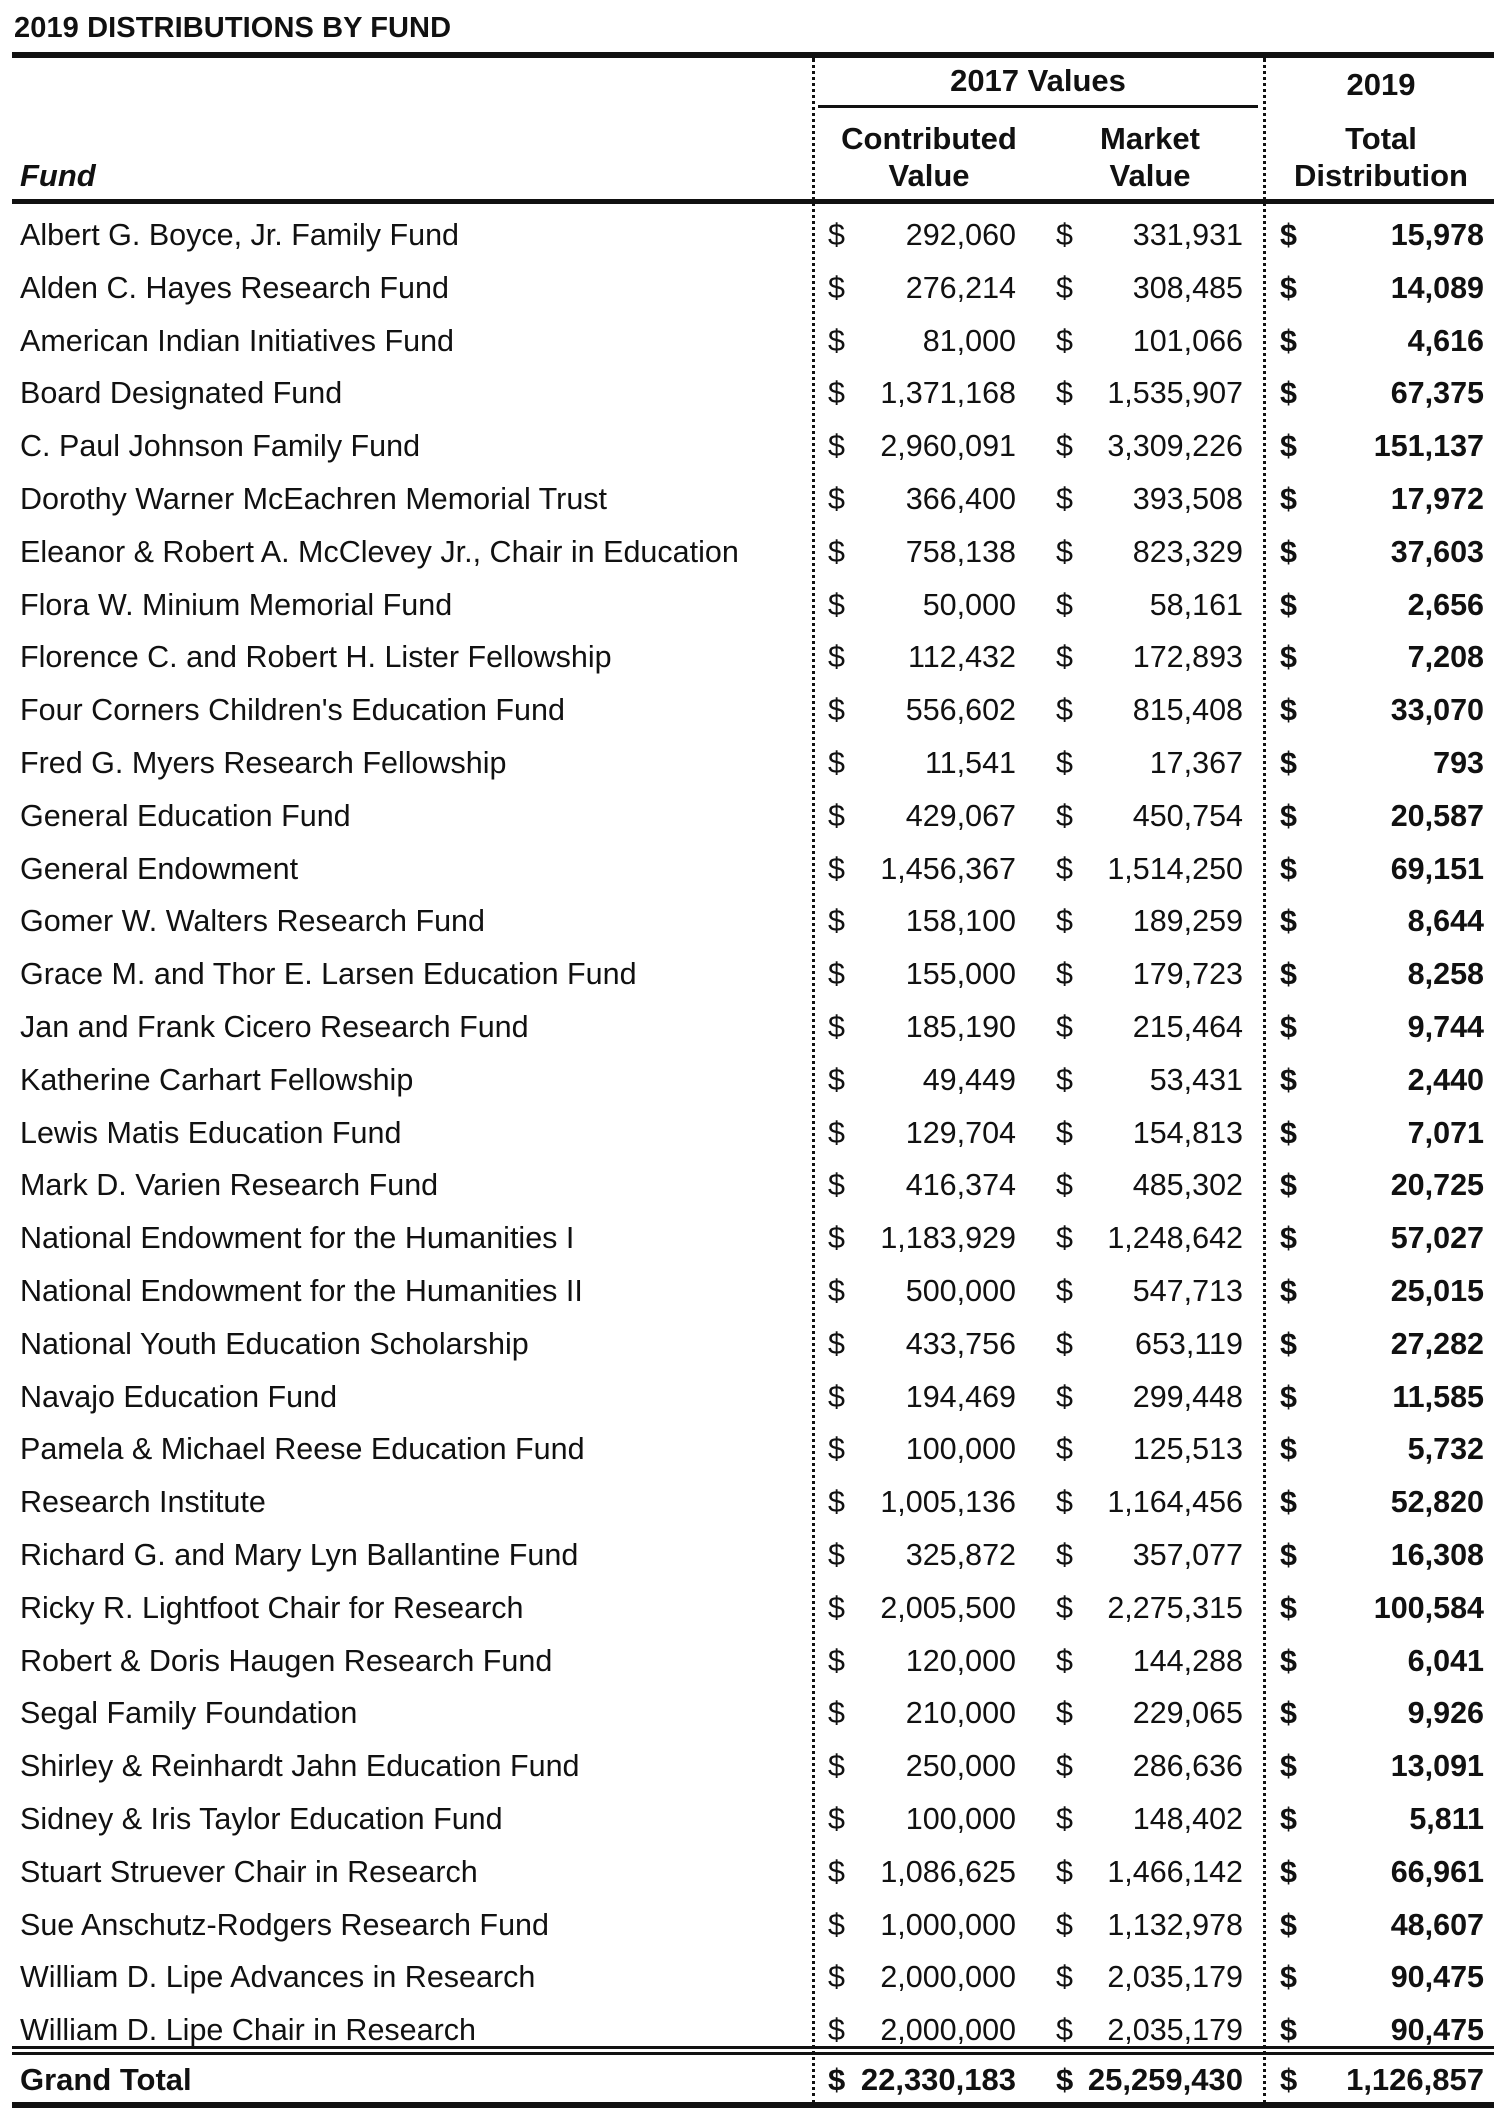 Image resolution: width=1506 pixels, height=2122 pixels. Describe the element at coordinates (960, 710) in the screenshot. I see `contributed-value: 556,602` at that location.